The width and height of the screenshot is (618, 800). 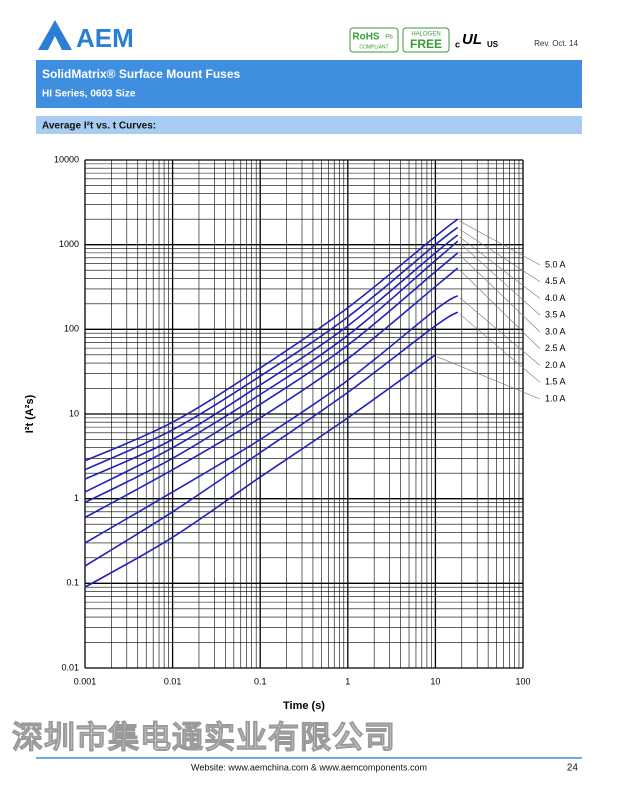 What do you see at coordinates (573, 768) in the screenshot?
I see `page-number: 24` at bounding box center [573, 768].